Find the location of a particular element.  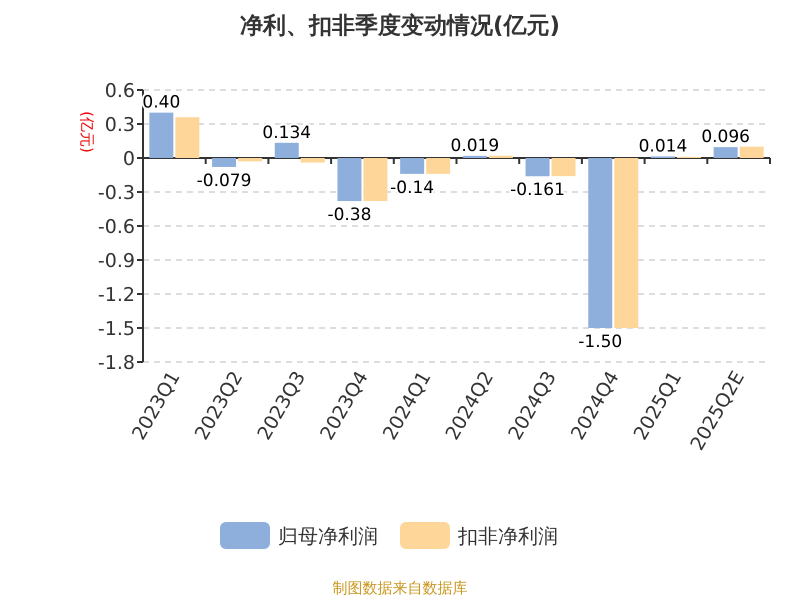

chart-title: 净利、扣非季度变动情况(亿元) is located at coordinates (400, 25).